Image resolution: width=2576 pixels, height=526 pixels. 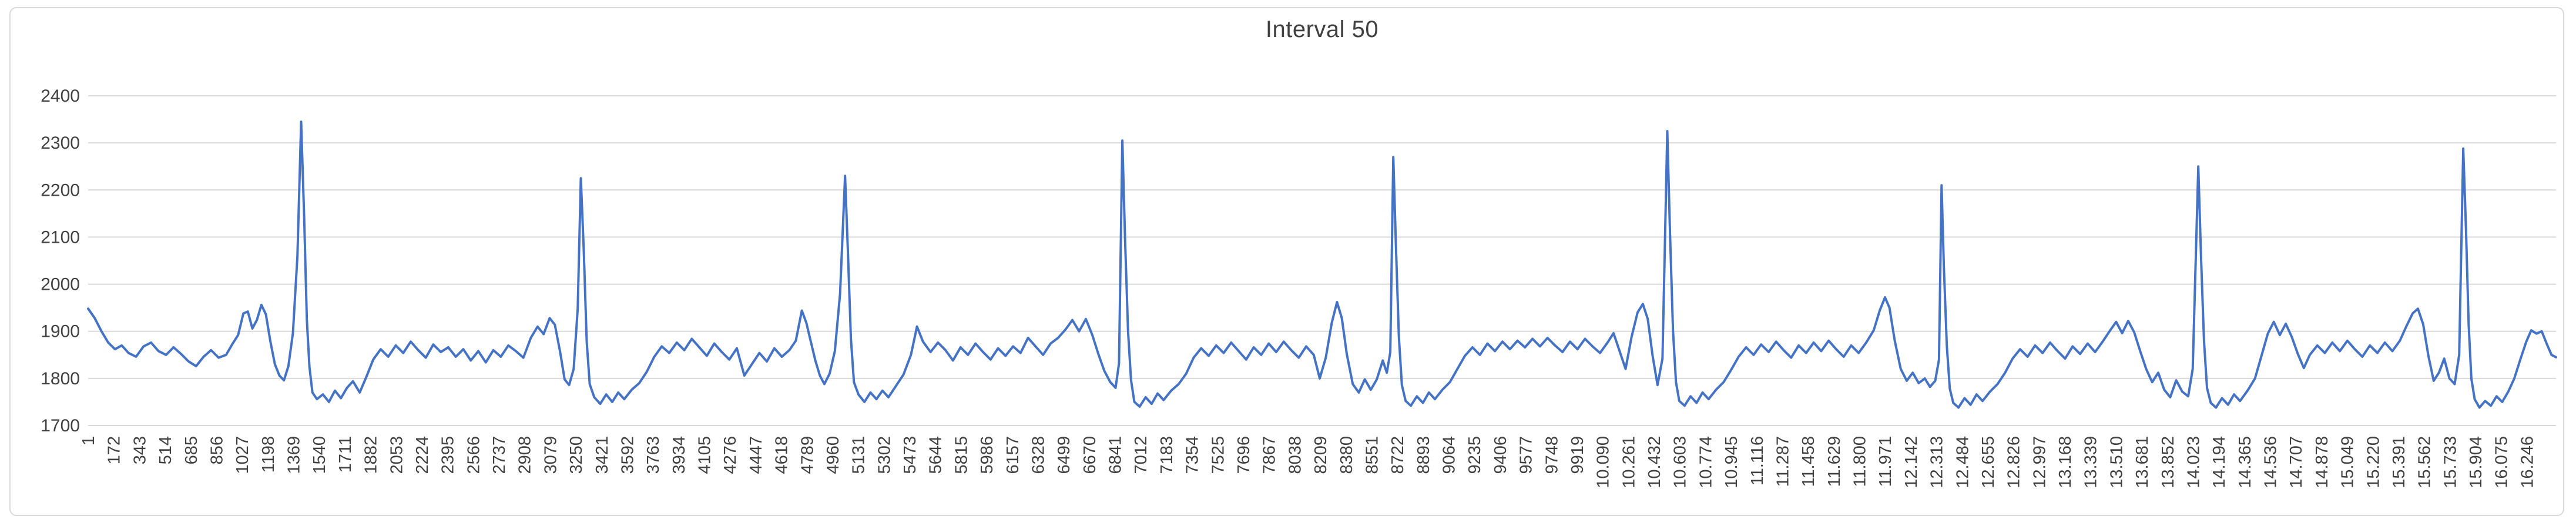 What do you see at coordinates (423, 455) in the screenshot?
I see `x-tick-label: 2224` at bounding box center [423, 455].